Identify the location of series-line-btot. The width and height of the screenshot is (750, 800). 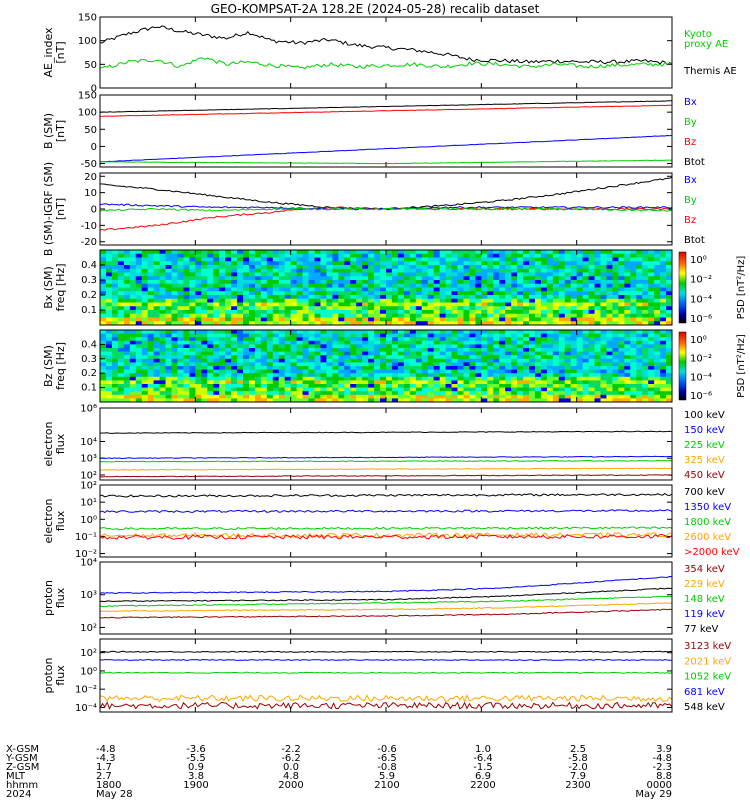
(386, 193).